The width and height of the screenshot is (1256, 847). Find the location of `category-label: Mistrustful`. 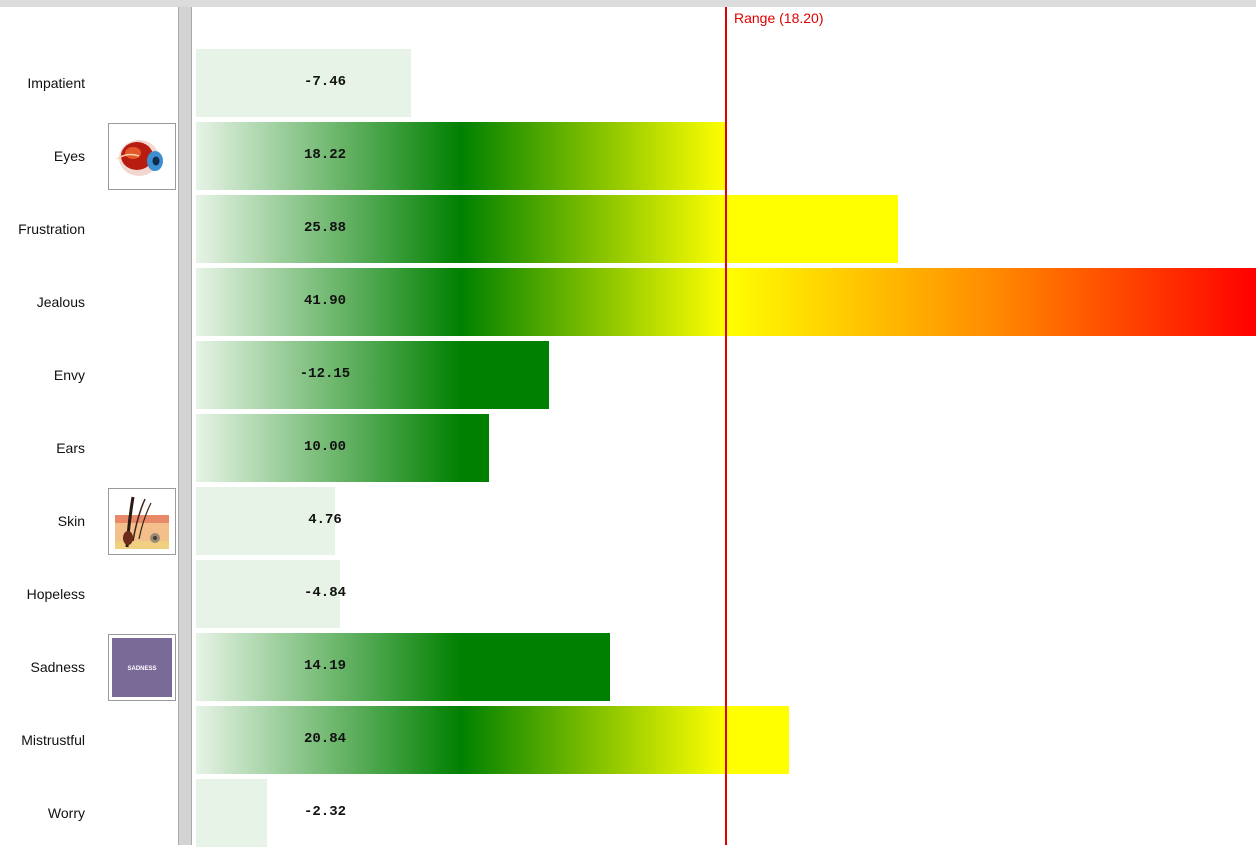

category-label: Mistrustful is located at coordinates (53, 740).